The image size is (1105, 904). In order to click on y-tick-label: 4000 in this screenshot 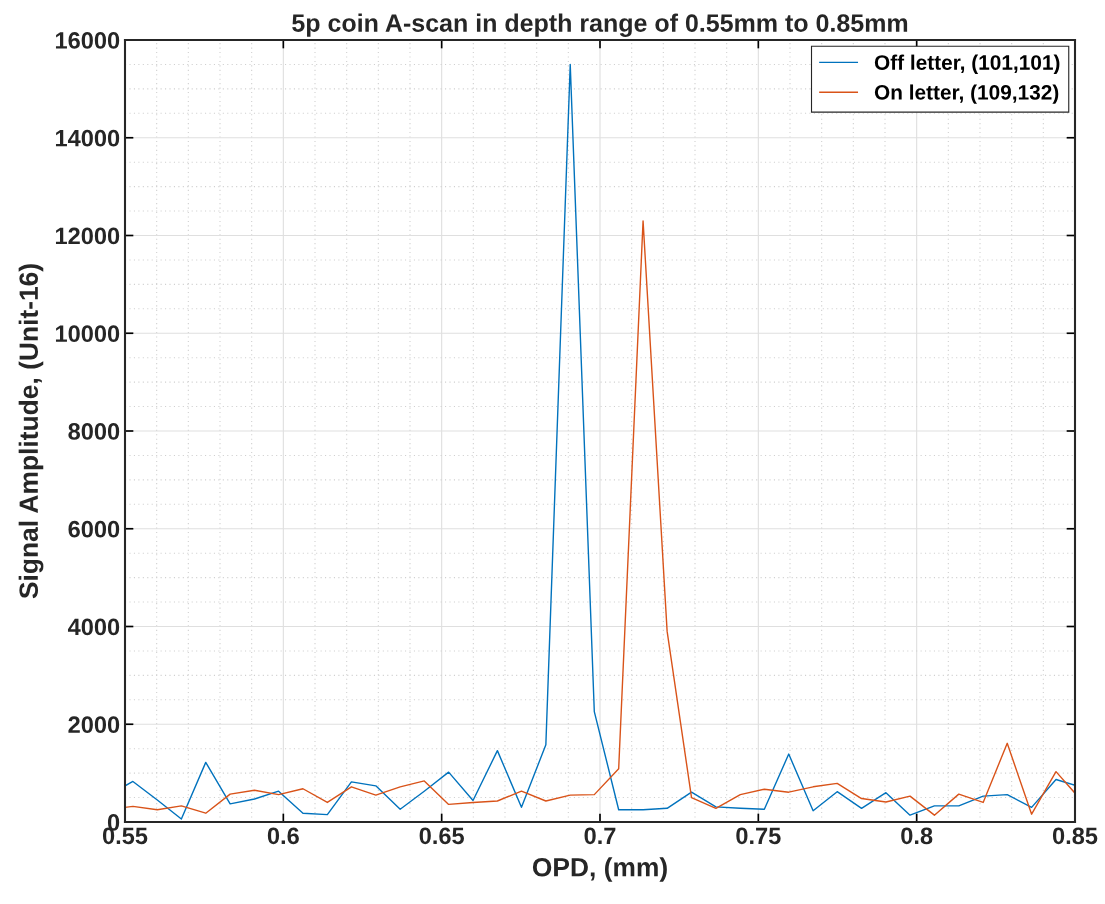, I will do `click(93, 627)`.